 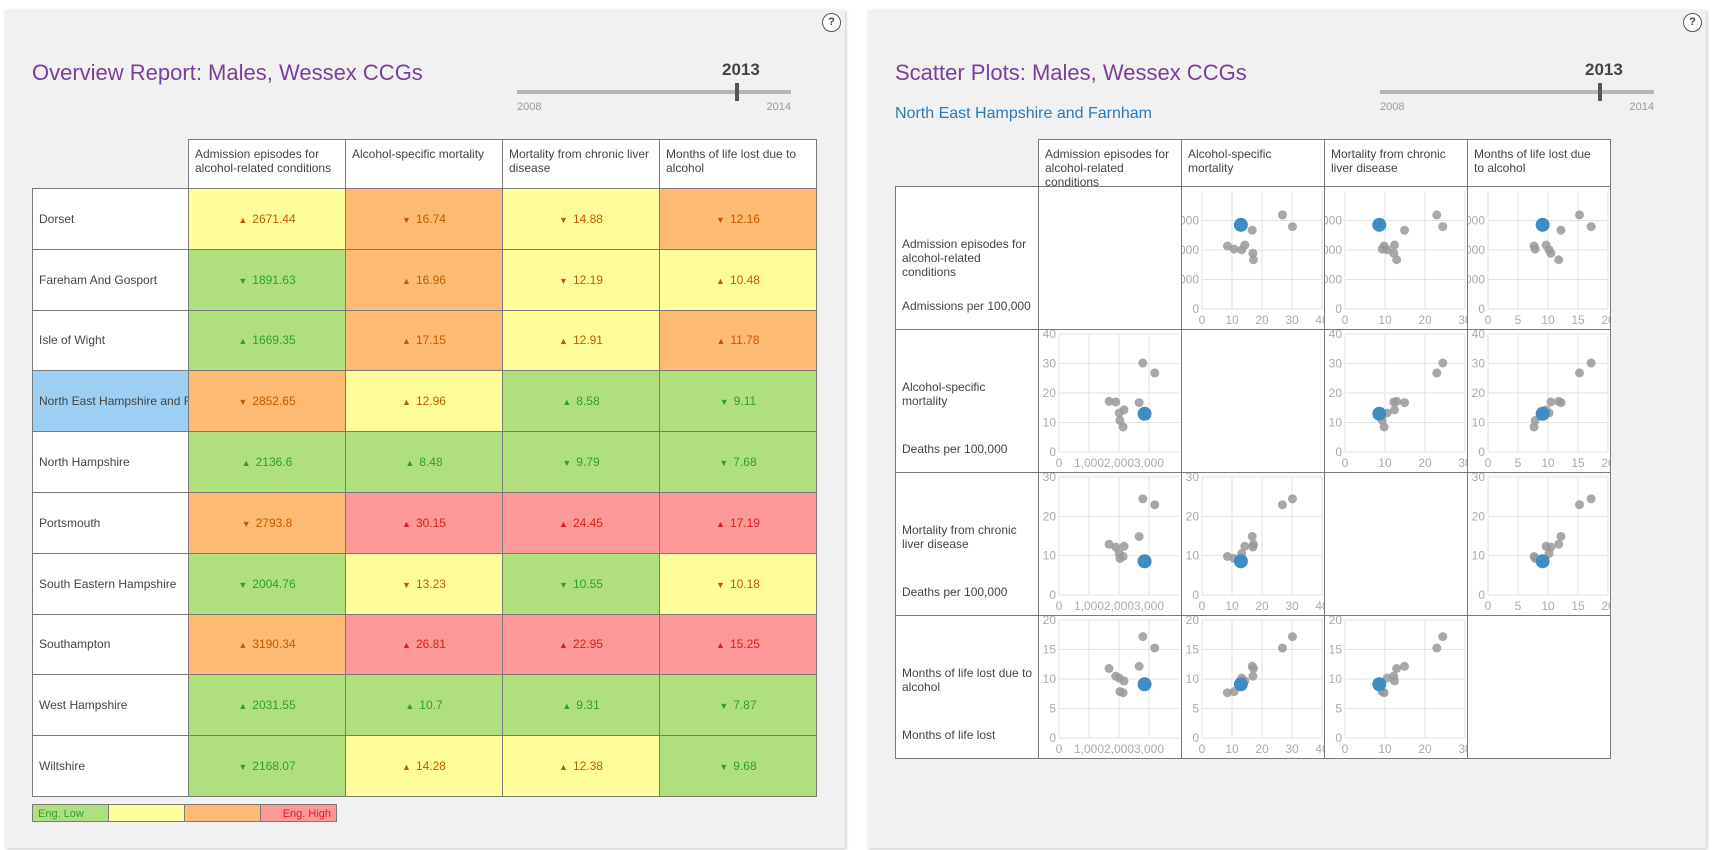 What do you see at coordinates (267, 340) in the screenshot?
I see `value-cell: ▲ 1669.35` at bounding box center [267, 340].